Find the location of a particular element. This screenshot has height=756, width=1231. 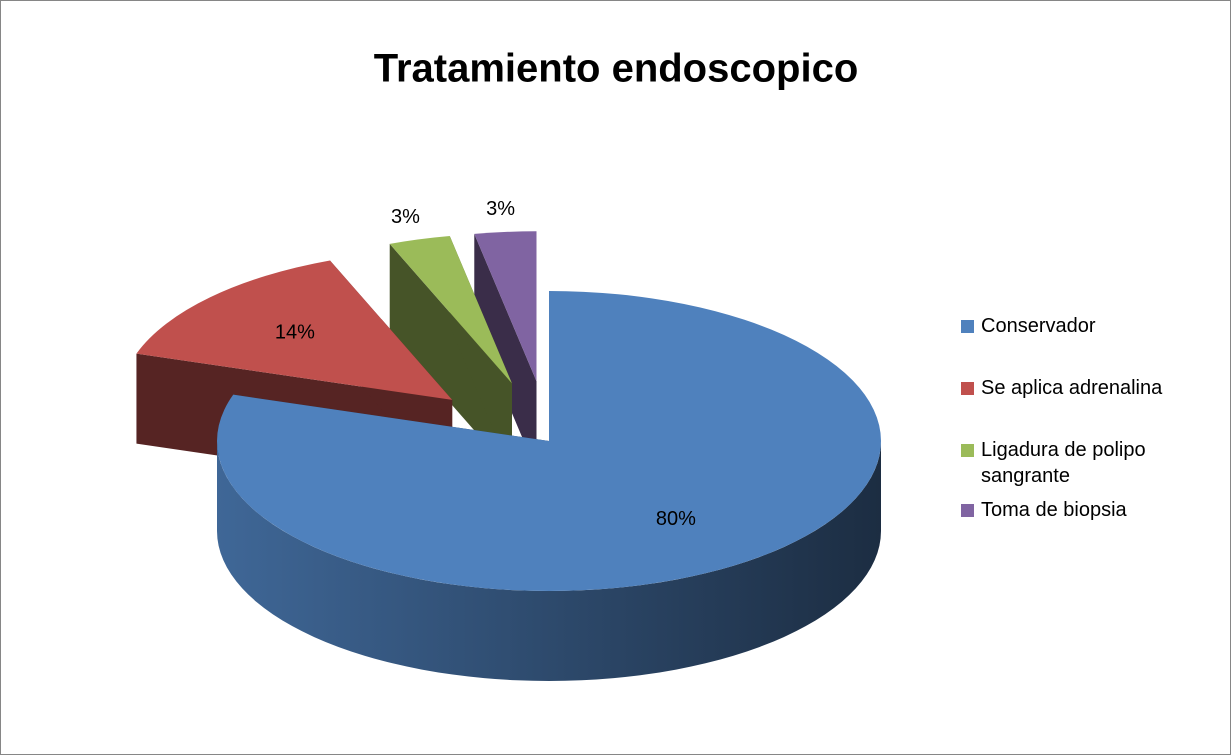

chart-title: Tratamiento endoscopico is located at coordinates (616, 69).